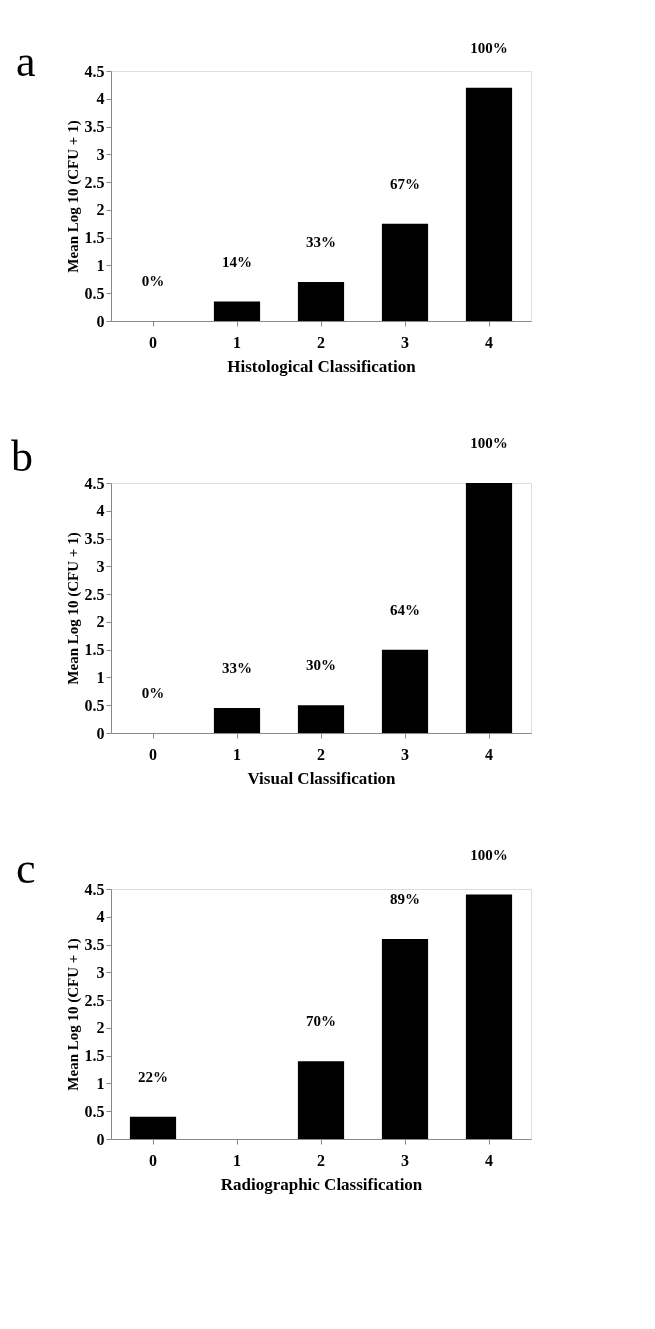 This screenshot has height=1329, width=655. Describe the element at coordinates (25, 868) in the screenshot. I see `chart-title: c` at that location.